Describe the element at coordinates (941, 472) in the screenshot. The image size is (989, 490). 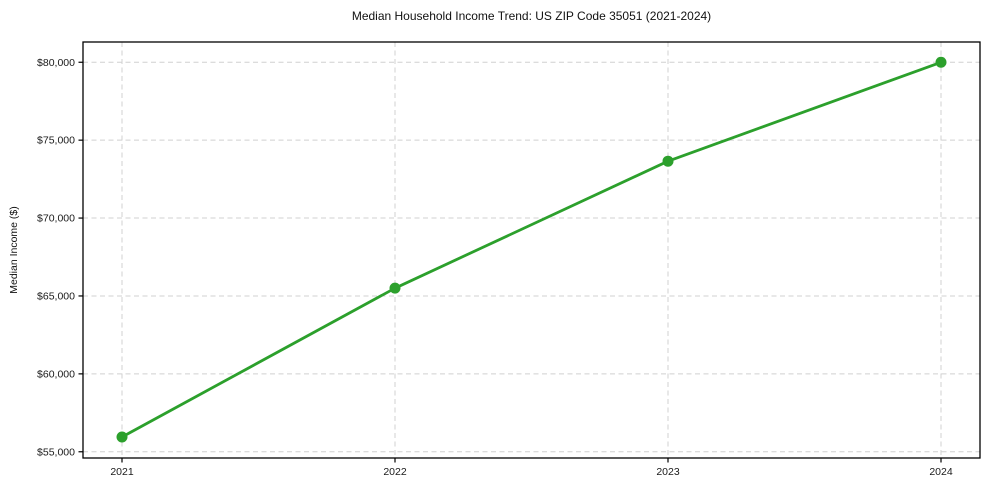
I see `x-tick-label: 2024` at that location.